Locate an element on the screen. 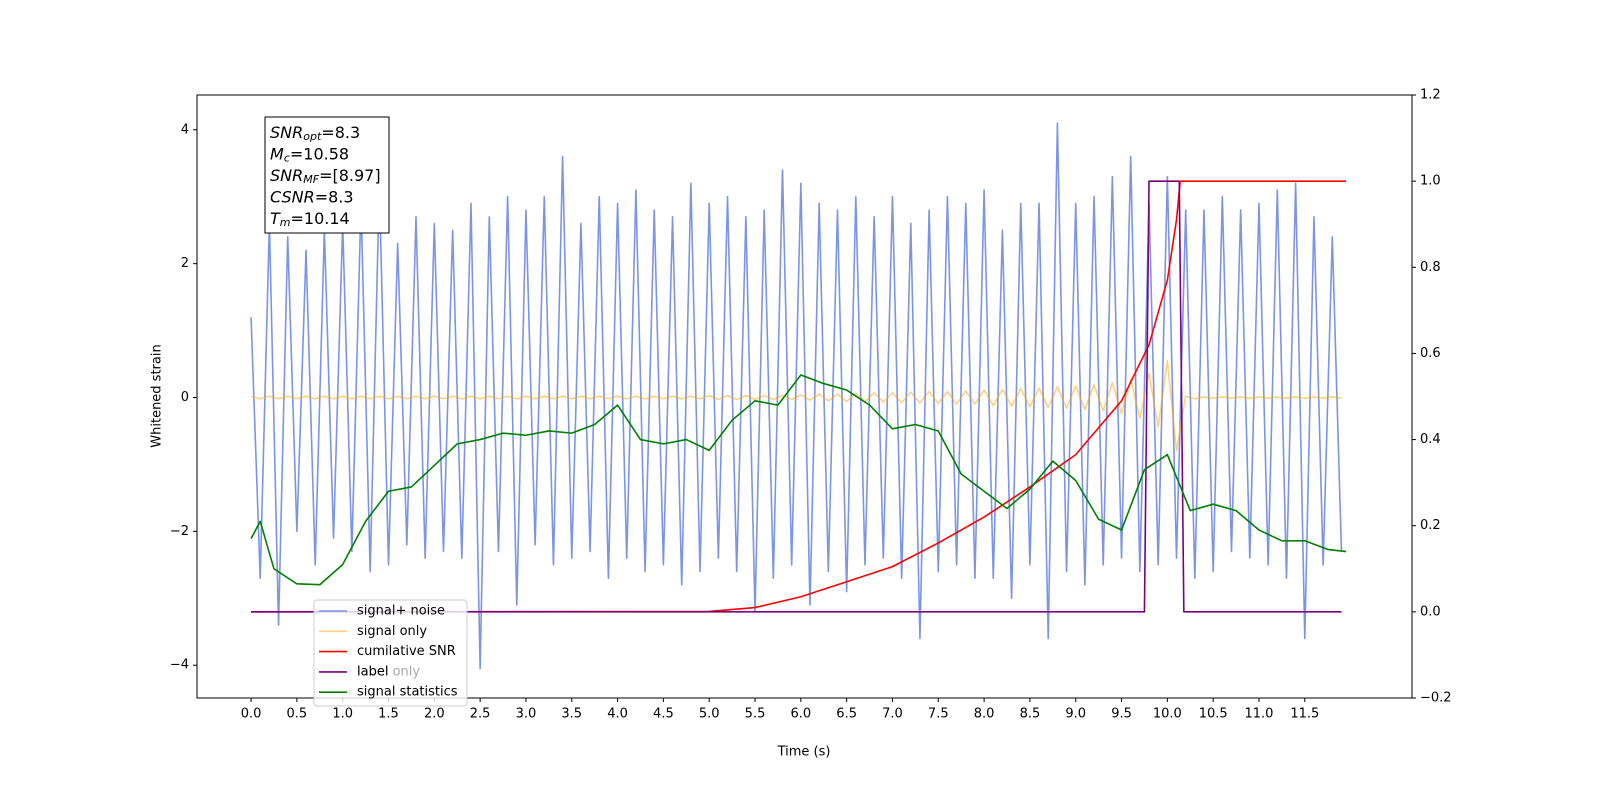 The height and width of the screenshot is (800, 1600). x-tick-label: 5.0 is located at coordinates (709, 714).